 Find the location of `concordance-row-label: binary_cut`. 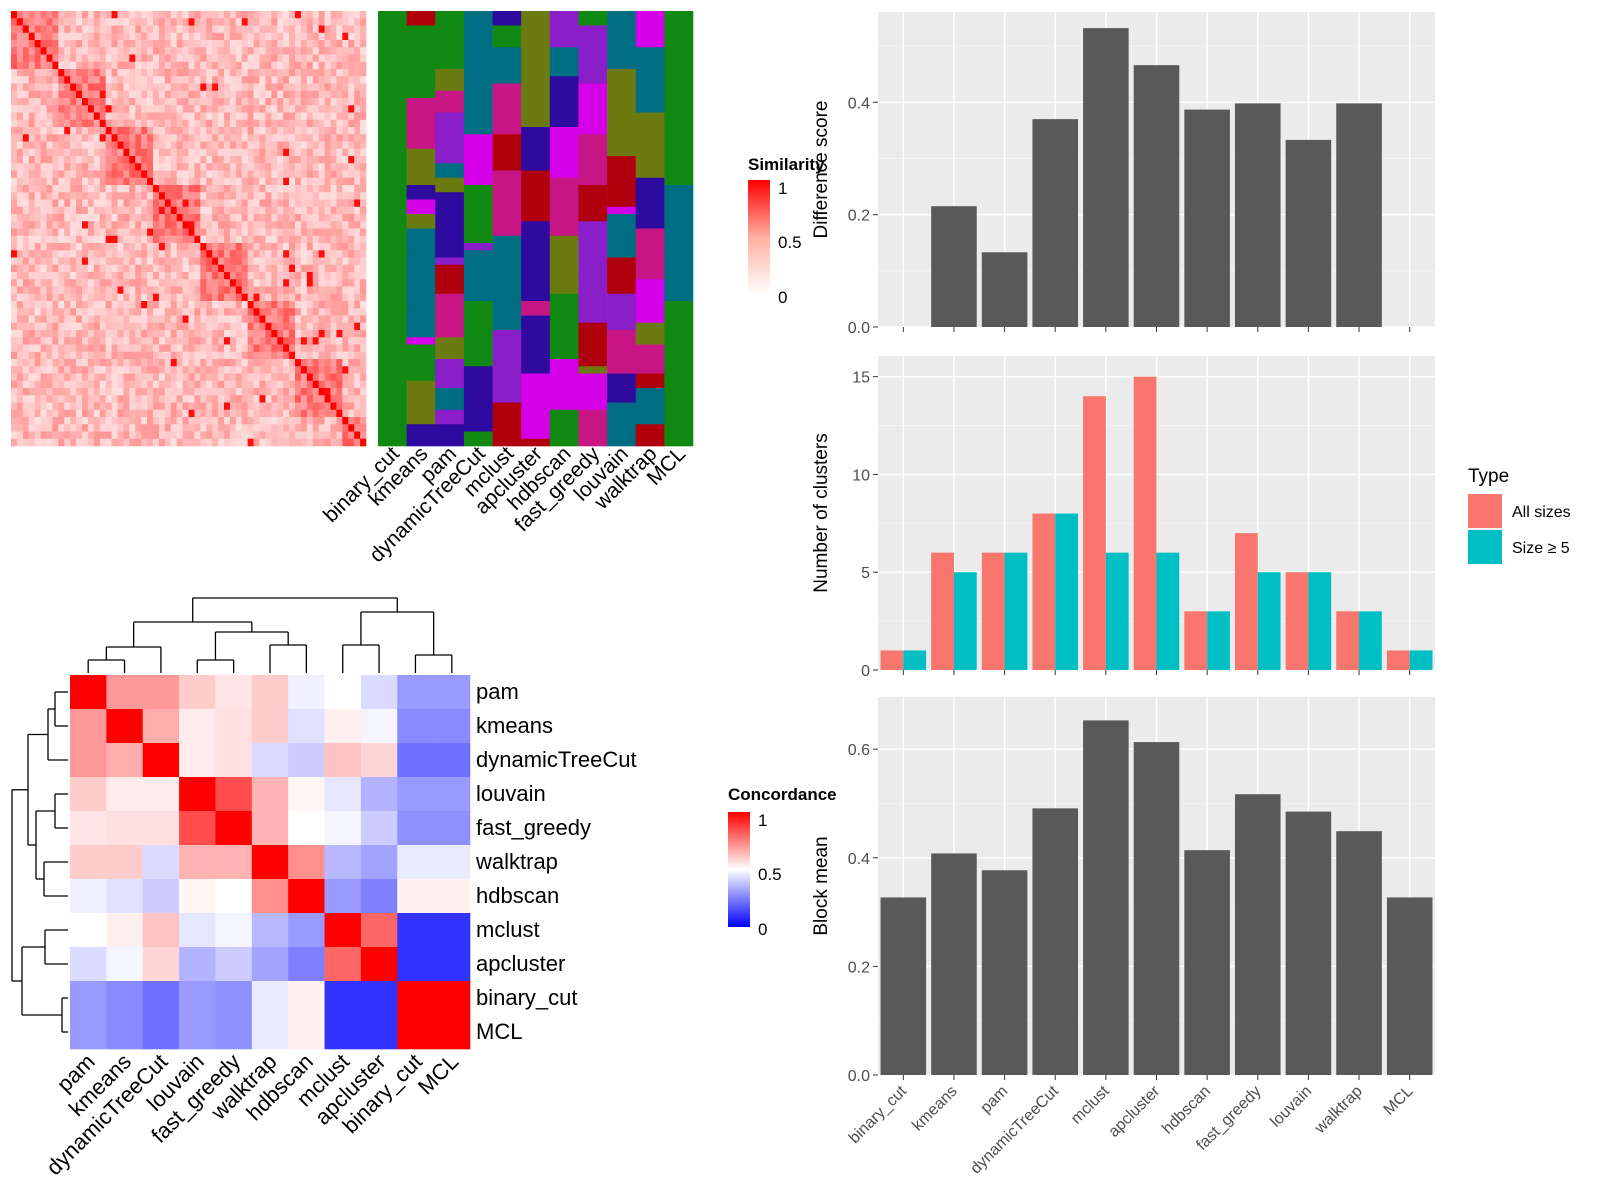

concordance-row-label: binary_cut is located at coordinates (527, 997).